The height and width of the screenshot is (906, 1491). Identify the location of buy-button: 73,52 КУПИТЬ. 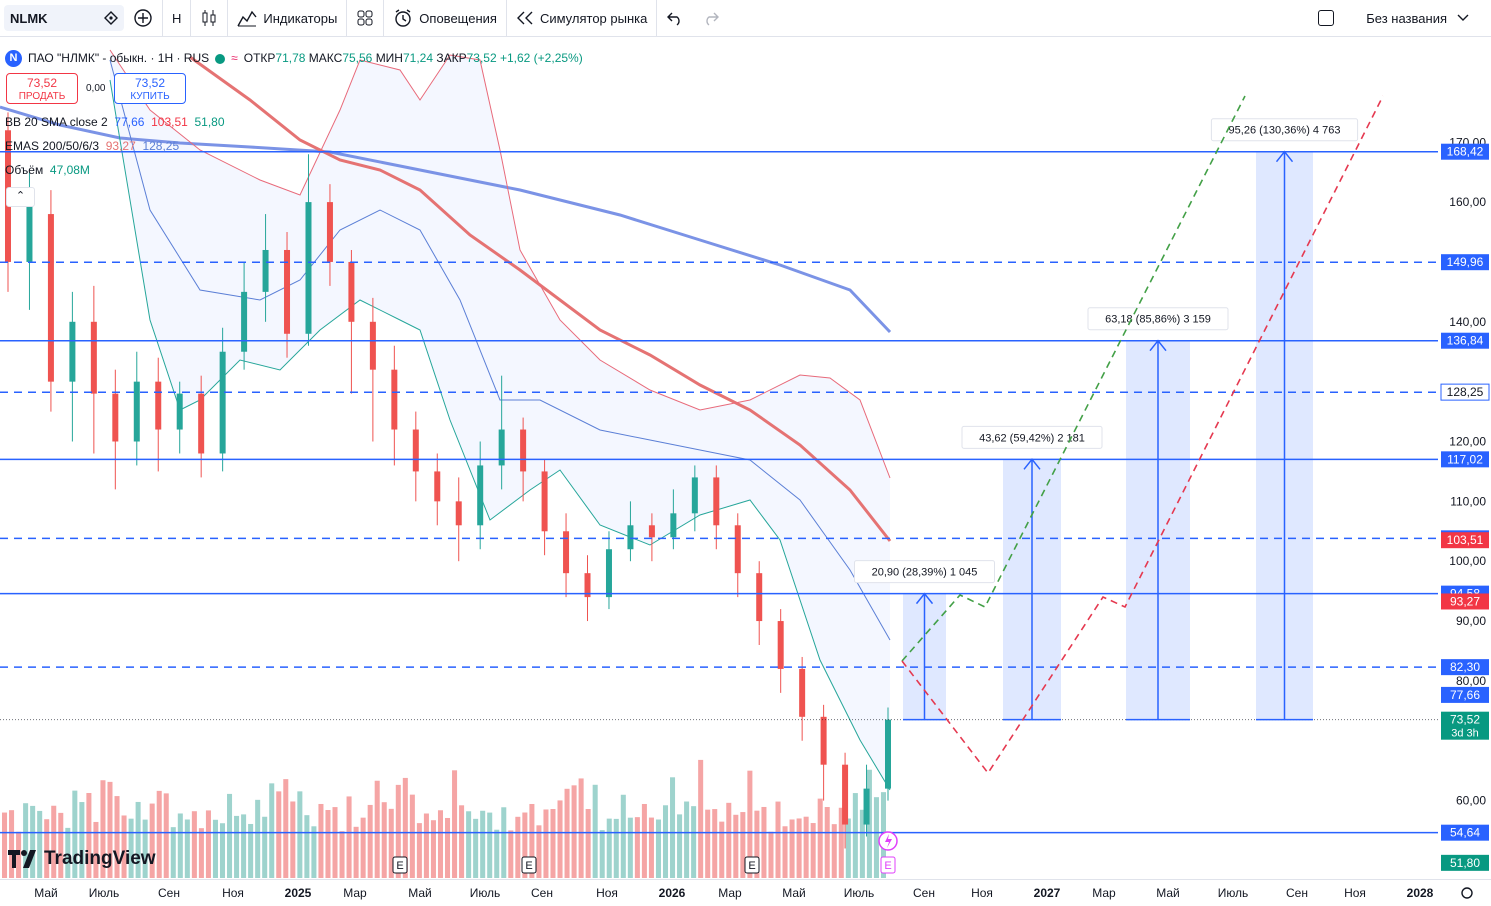
(150, 88).